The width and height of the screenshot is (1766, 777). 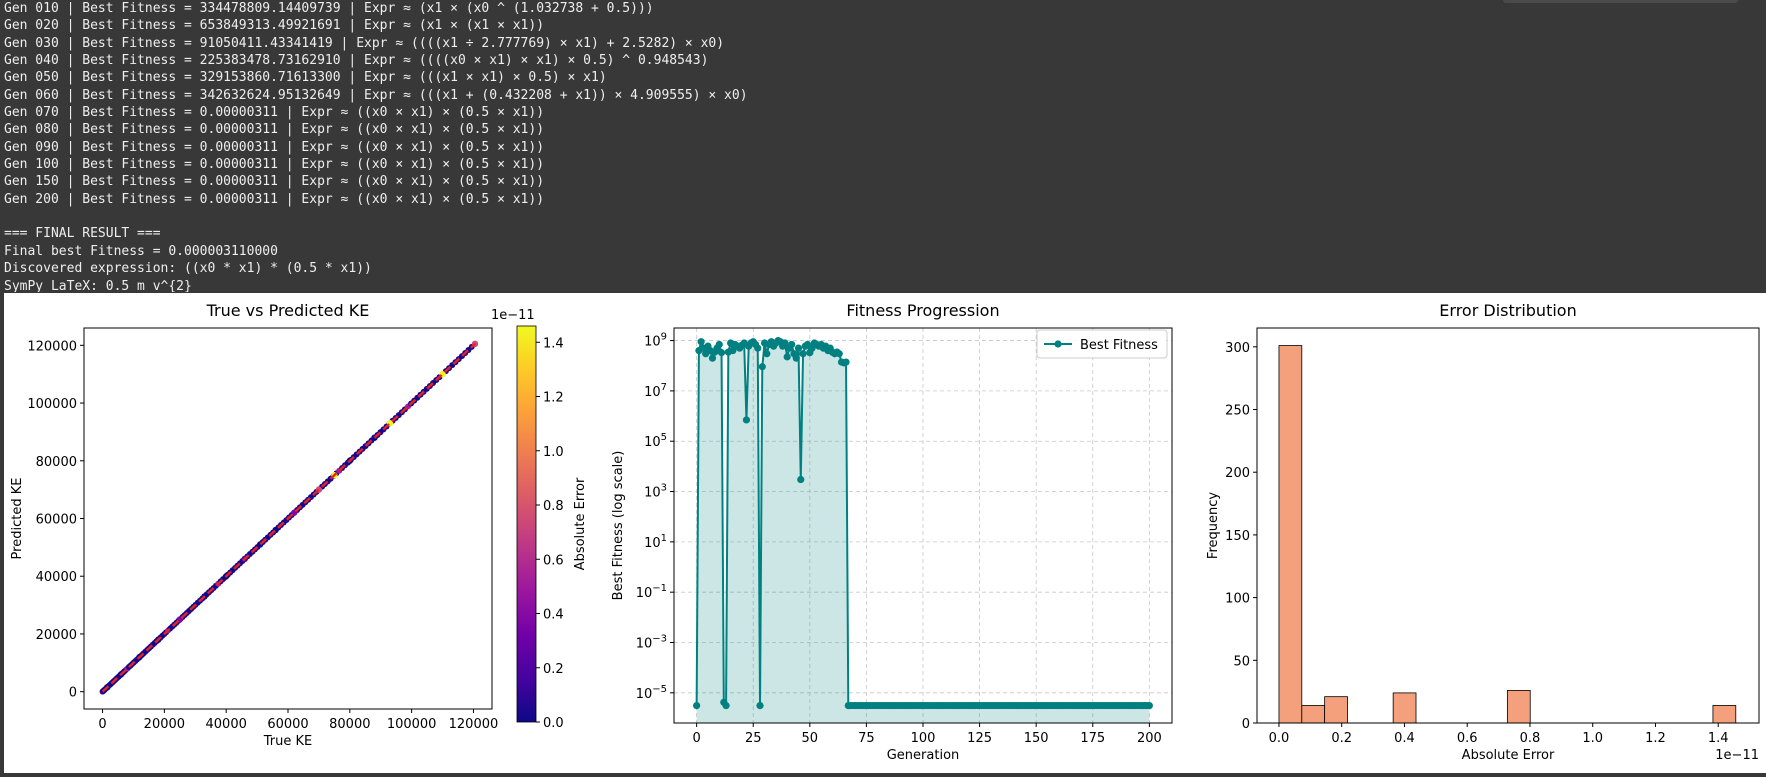 What do you see at coordinates (349, 724) in the screenshot?
I see `scatter-x-tick-label: 80000` at bounding box center [349, 724].